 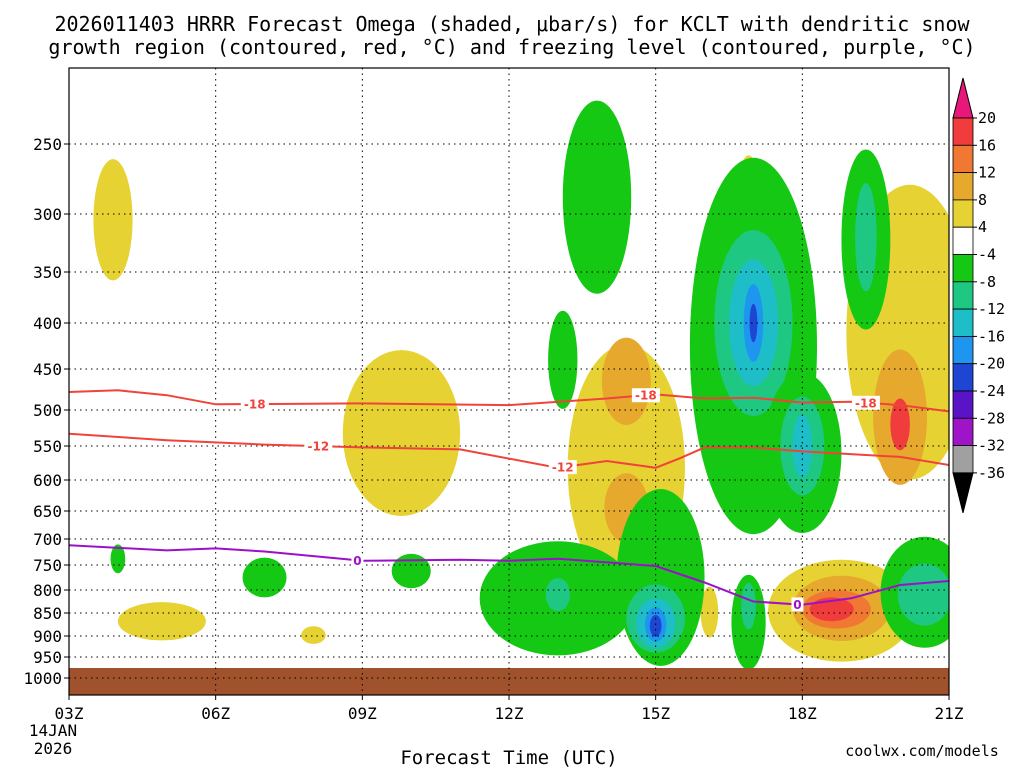 I want to click on y-tick-label: 550, so click(x=47, y=446).